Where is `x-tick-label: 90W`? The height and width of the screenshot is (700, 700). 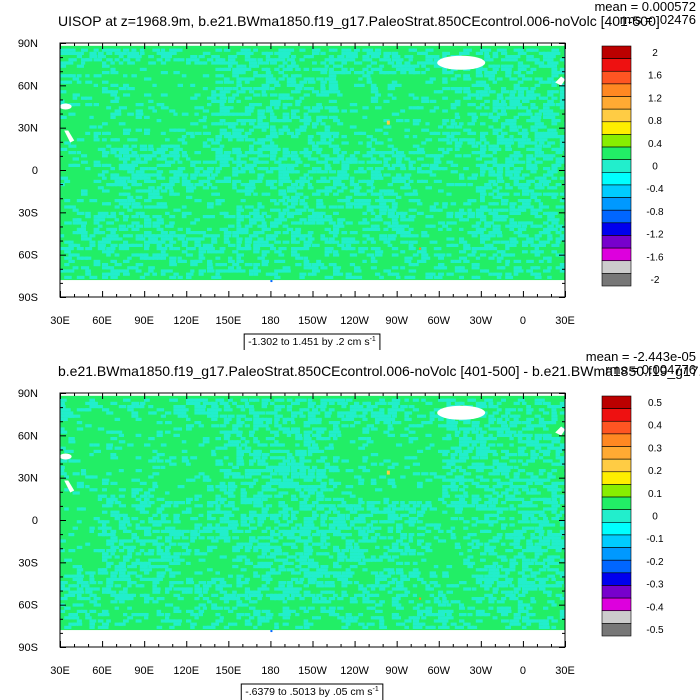 x-tick-label: 90W is located at coordinates (396, 671).